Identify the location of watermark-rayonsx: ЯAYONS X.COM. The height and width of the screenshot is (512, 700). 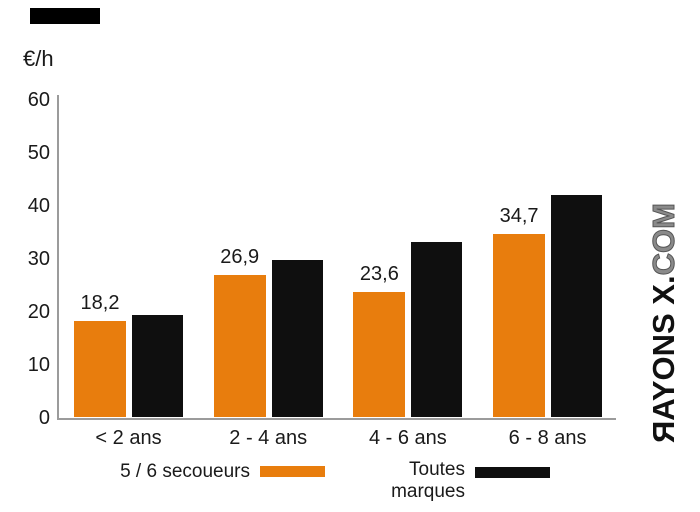
(664, 298).